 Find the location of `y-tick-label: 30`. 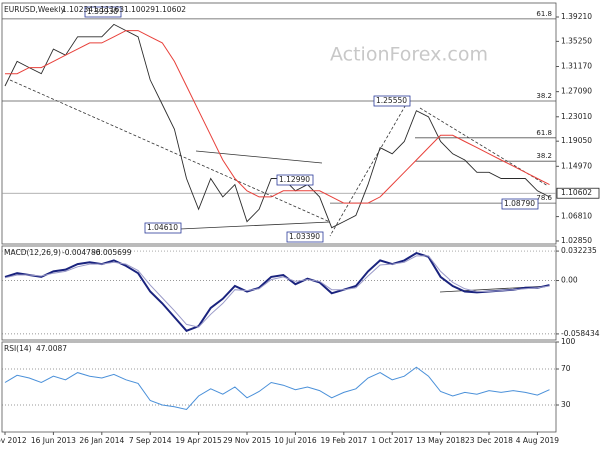

y-tick-label: 30 is located at coordinates (566, 404).